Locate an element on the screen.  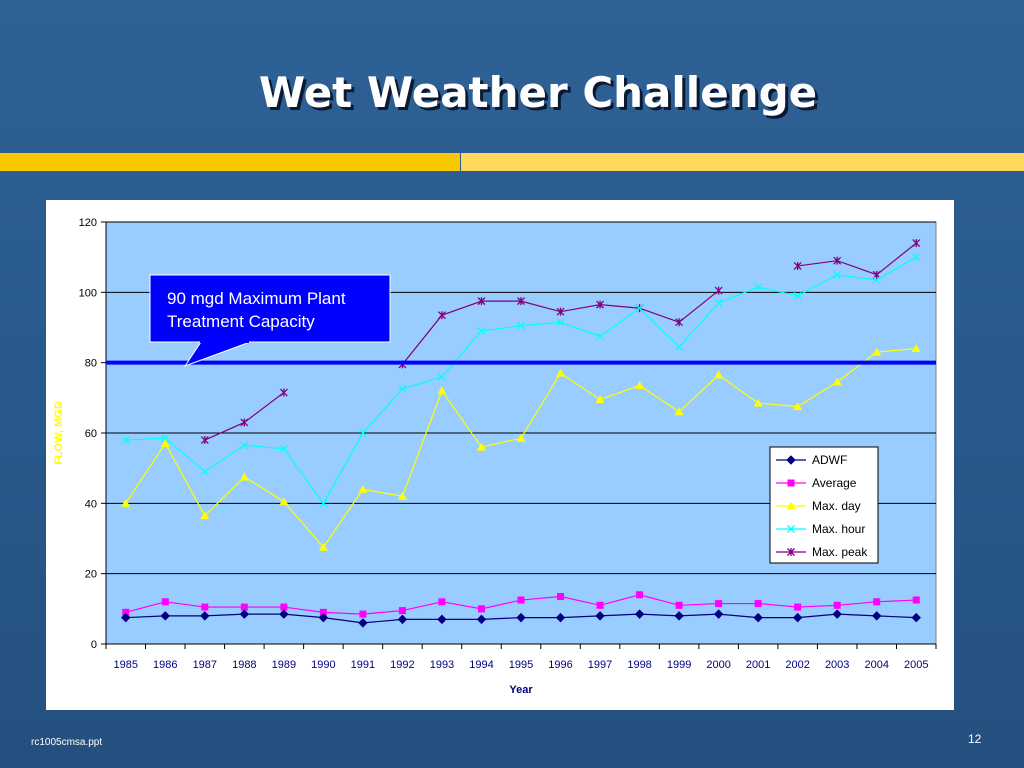
x-tick-label: 1998 is located at coordinates (639, 665).